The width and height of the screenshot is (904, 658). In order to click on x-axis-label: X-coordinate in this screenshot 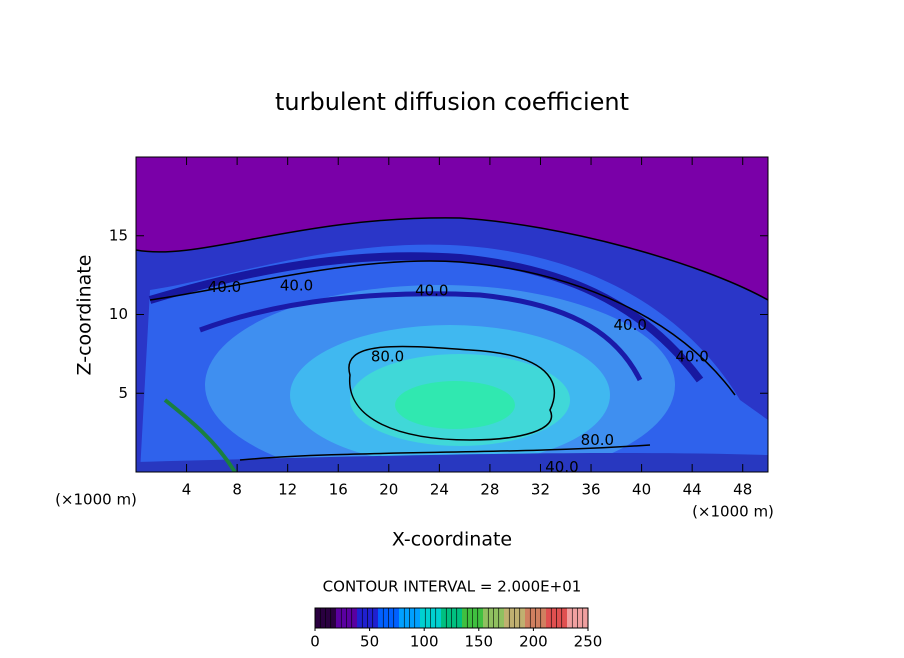, I will do `click(452, 540)`.